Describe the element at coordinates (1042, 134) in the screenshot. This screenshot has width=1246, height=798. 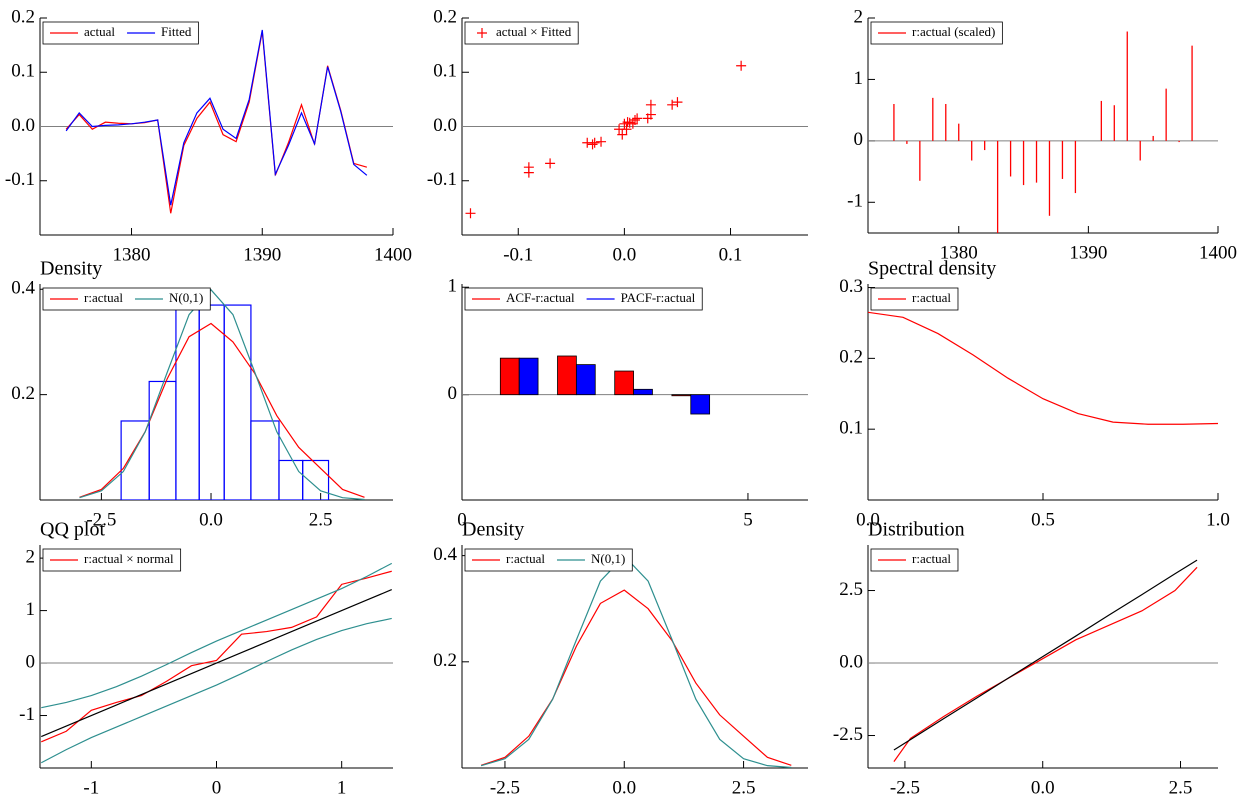
I see `panel: 1380 1390 1400 -1 0 1 2 r:actual (scaled)` at that location.